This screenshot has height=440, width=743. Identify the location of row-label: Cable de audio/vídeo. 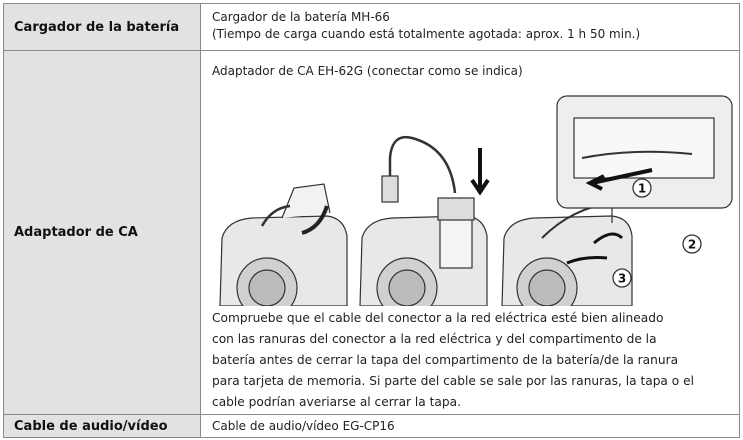
(102, 426).